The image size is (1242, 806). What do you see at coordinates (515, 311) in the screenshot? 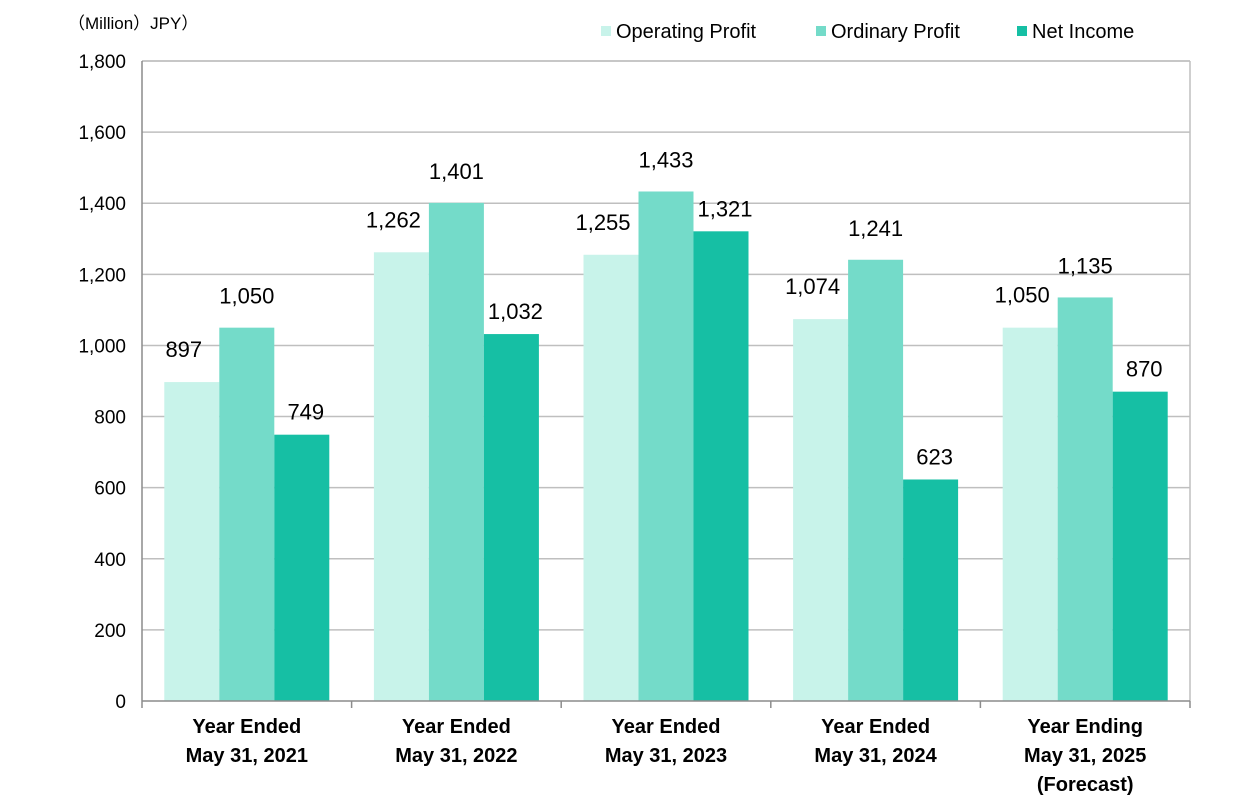
I see `data-label: 1,032` at bounding box center [515, 311].